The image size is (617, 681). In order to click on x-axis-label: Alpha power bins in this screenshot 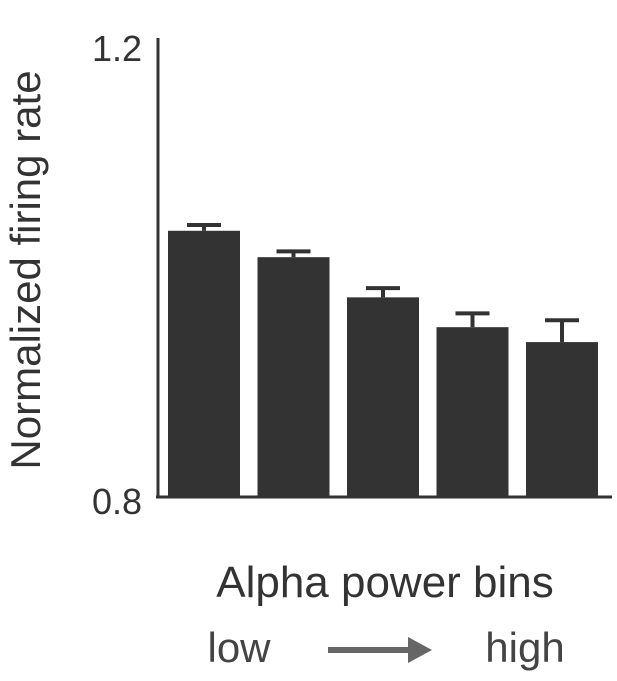, I will do `click(385, 582)`.